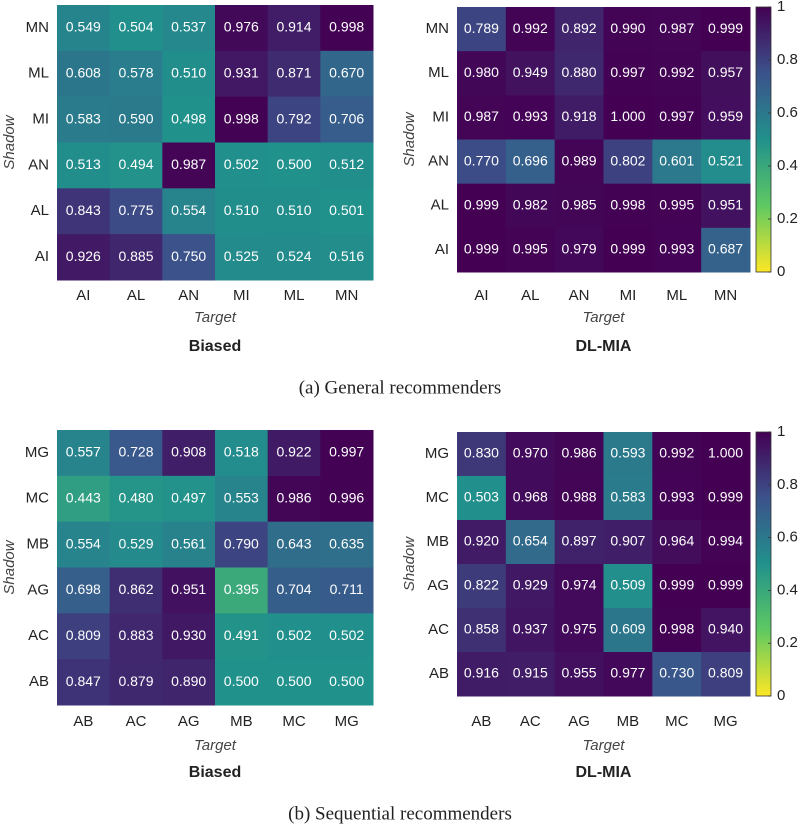 The width and height of the screenshot is (800, 830). I want to click on x-axis-label: Target, so click(604, 745).